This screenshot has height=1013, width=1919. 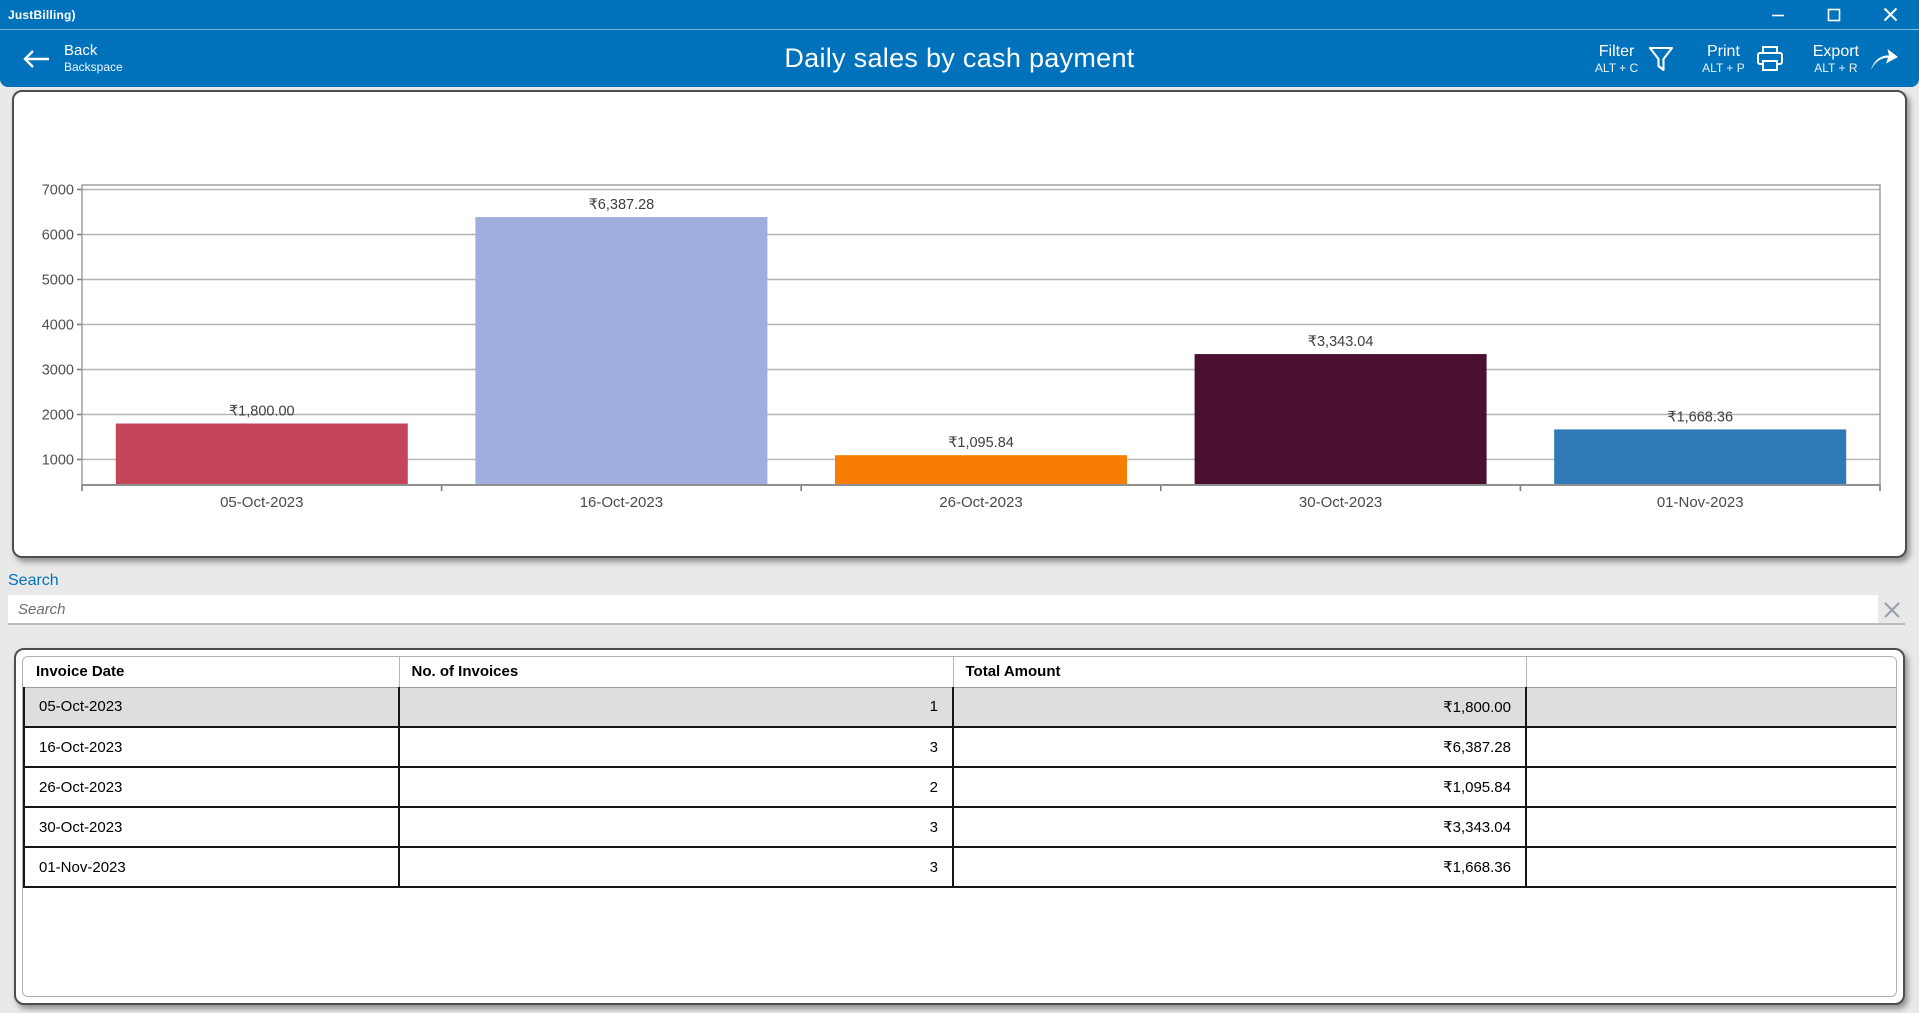 I want to click on x-axis-label: 30-Oct-2023, so click(x=1340, y=502).